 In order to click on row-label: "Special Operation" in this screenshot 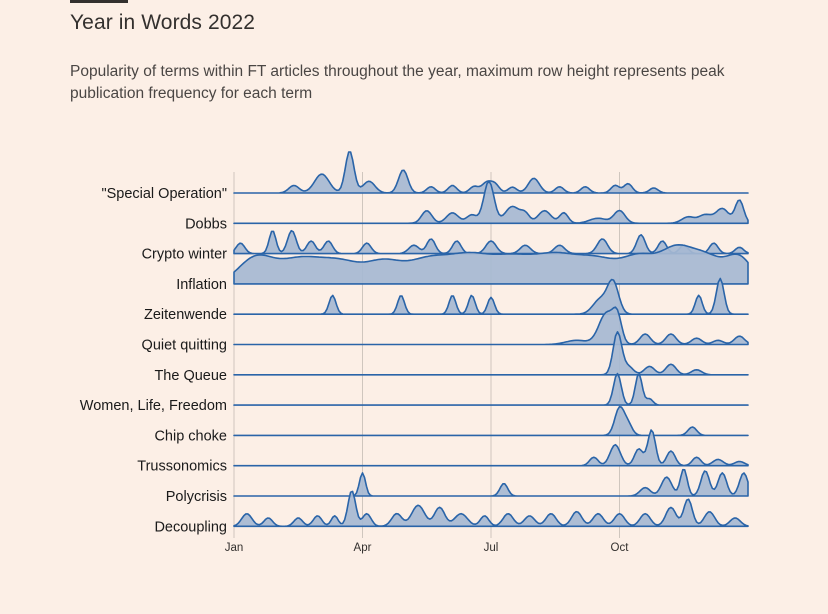, I will do `click(164, 194)`.